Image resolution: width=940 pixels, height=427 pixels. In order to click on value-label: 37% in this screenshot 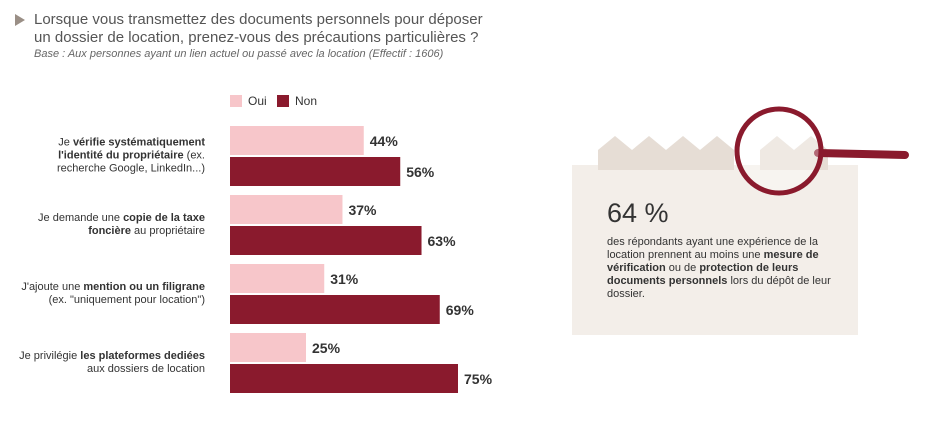, I will do `click(362, 209)`.